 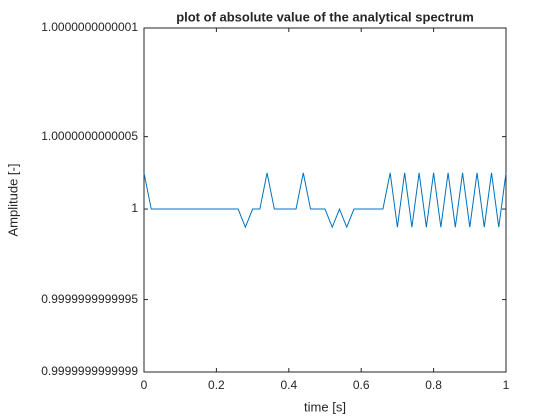 I want to click on y-tick-label: 1.0000000000001, so click(x=89, y=27).